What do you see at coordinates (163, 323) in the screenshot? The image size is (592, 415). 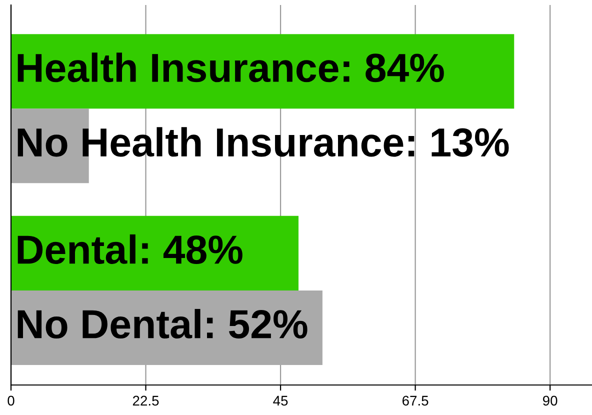 I see `data-label: No Dental: 52%` at bounding box center [163, 323].